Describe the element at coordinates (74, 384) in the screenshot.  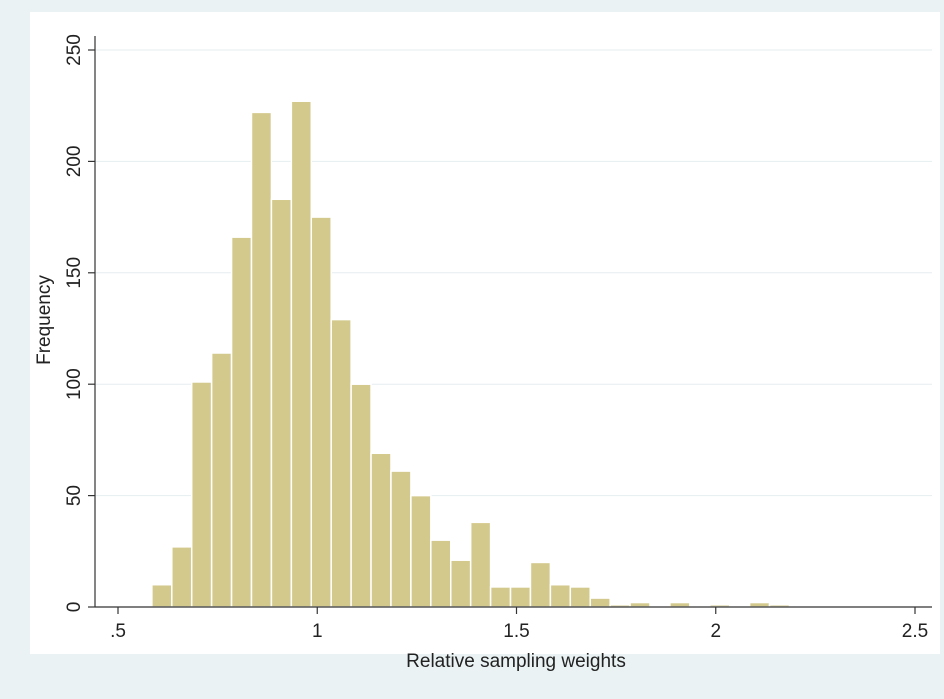
I see `y-tick-label: 100` at that location.